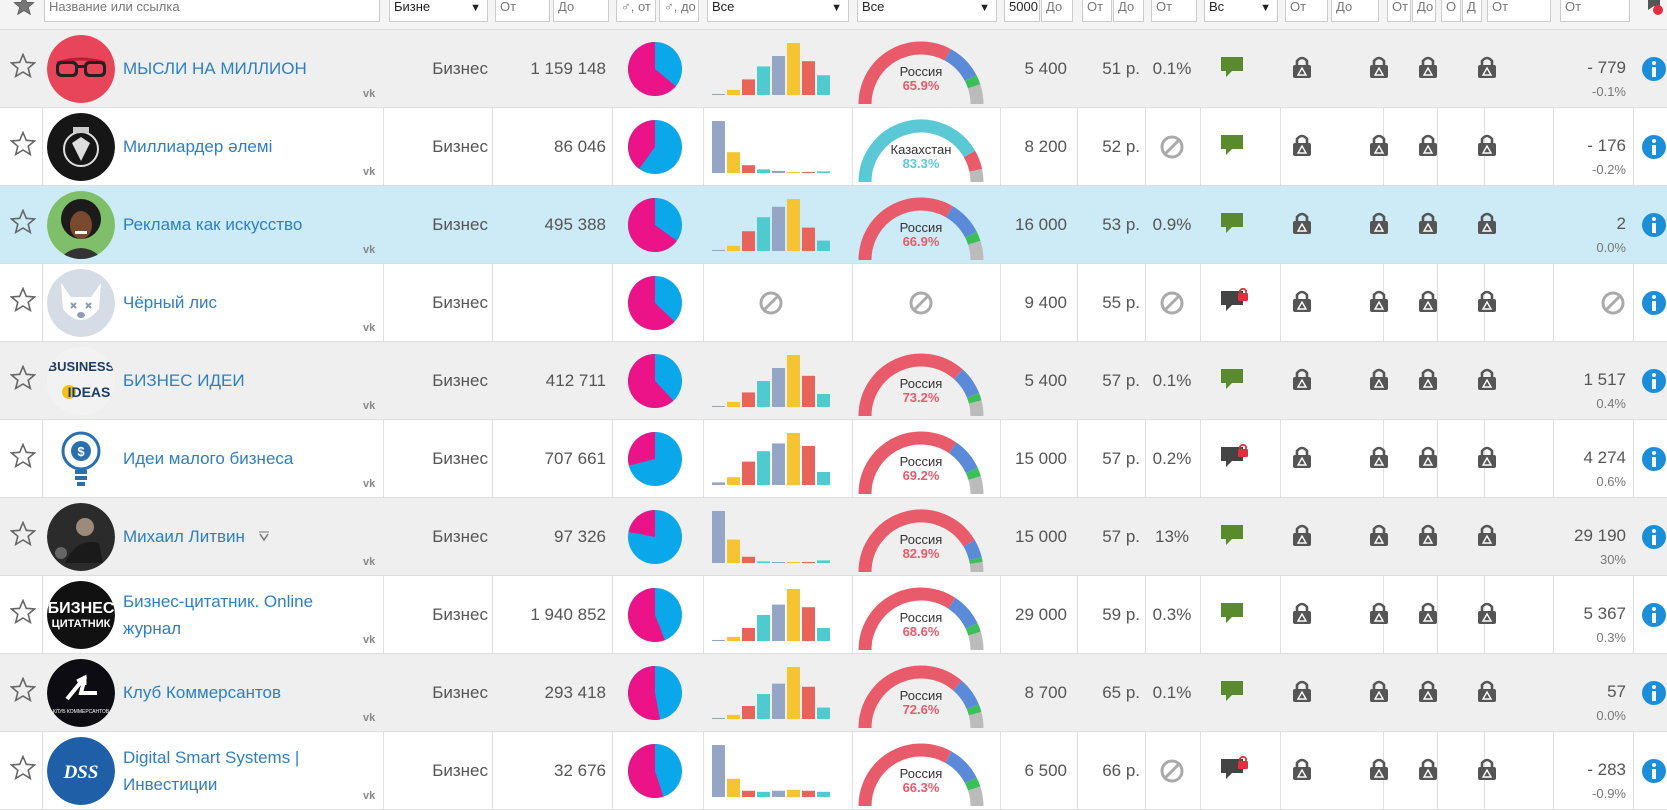 The width and height of the screenshot is (1667, 810). I want to click on channel-avatar: БИЗНЕС ЦИТАТНИК, so click(81, 615).